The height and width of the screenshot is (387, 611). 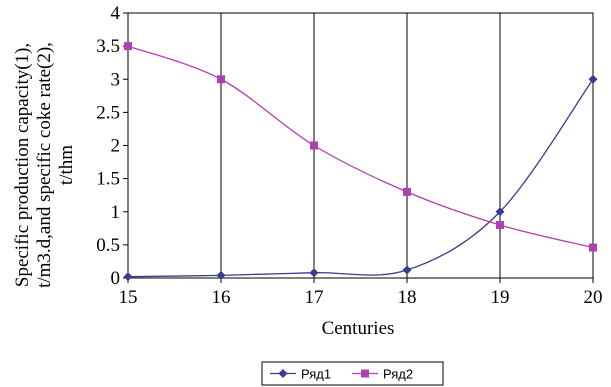 I want to click on x-tick-label: 20, so click(x=593, y=297).